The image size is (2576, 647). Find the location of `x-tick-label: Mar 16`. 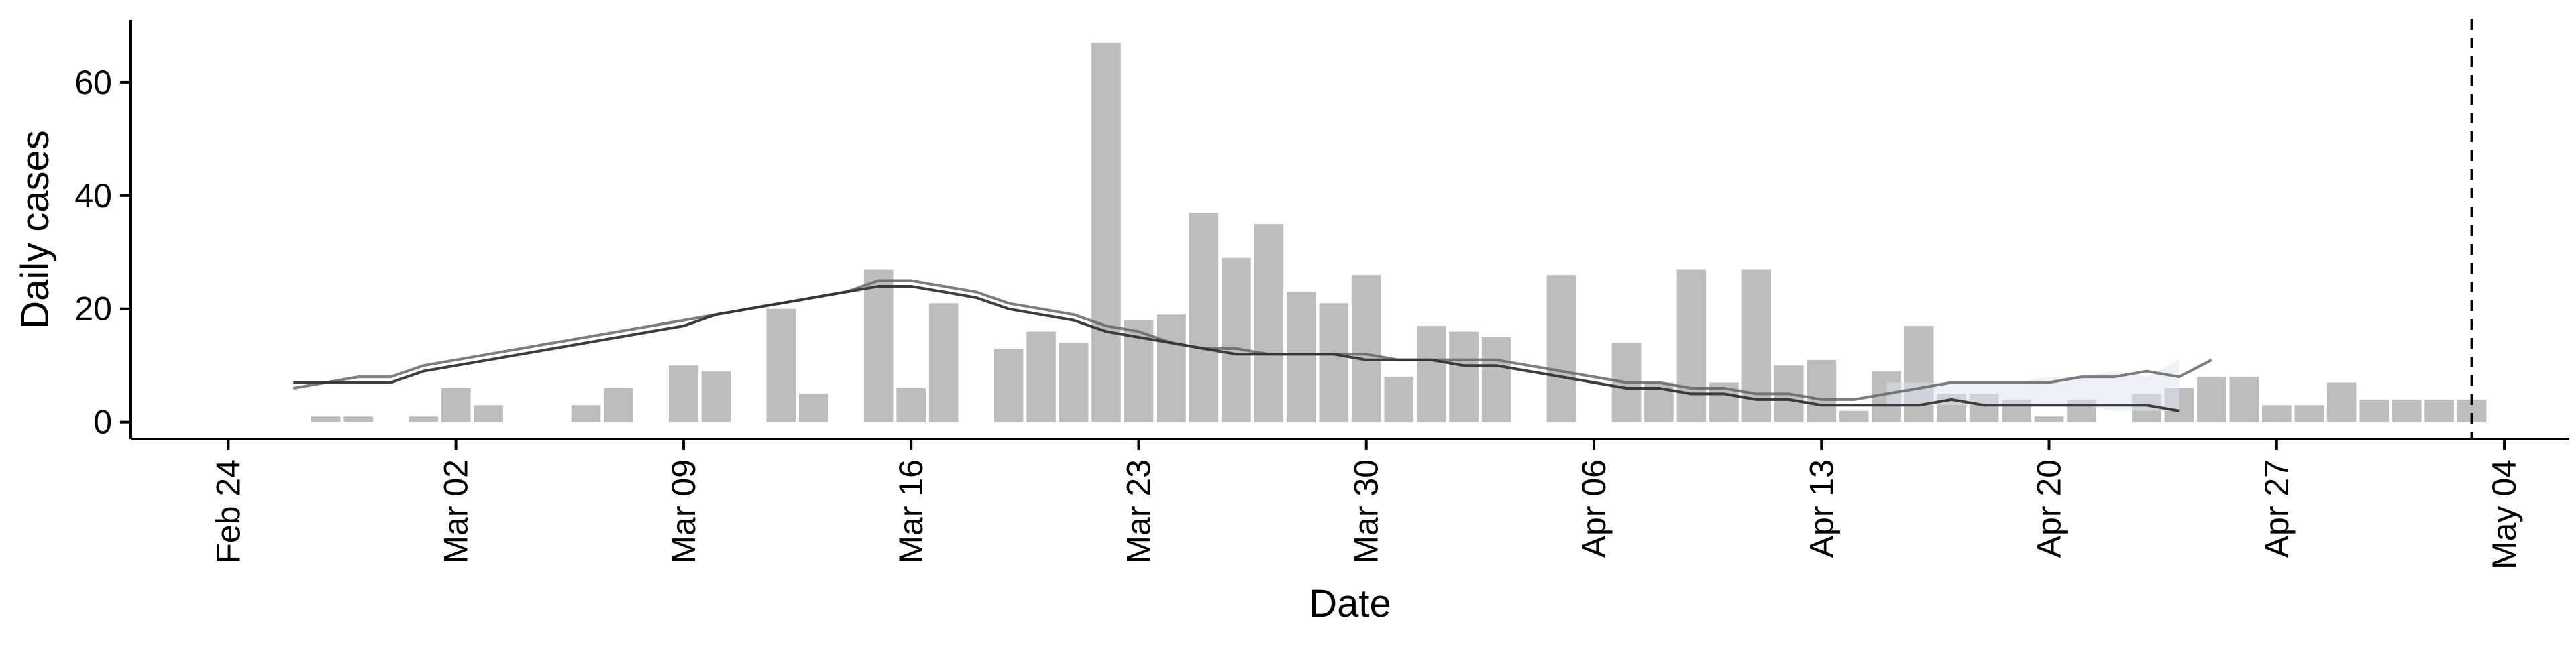

x-tick-label: Mar 16 is located at coordinates (911, 512).